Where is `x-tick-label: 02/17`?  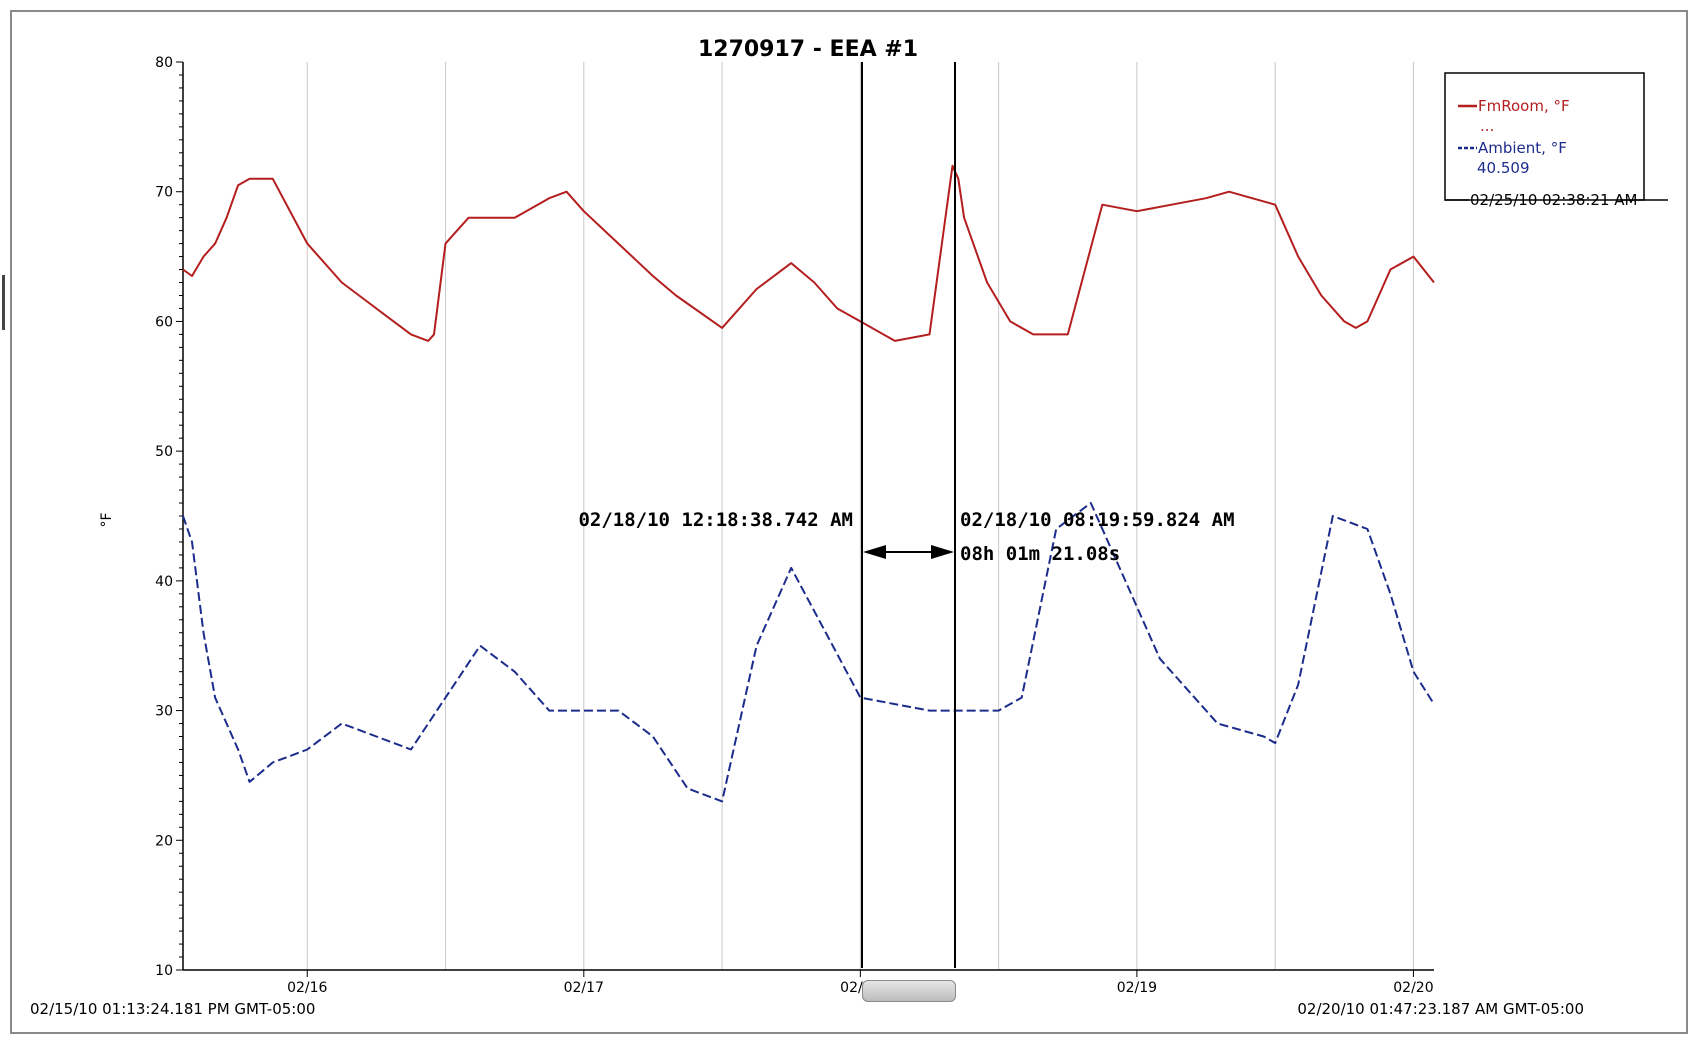 x-tick-label: 02/17 is located at coordinates (584, 988).